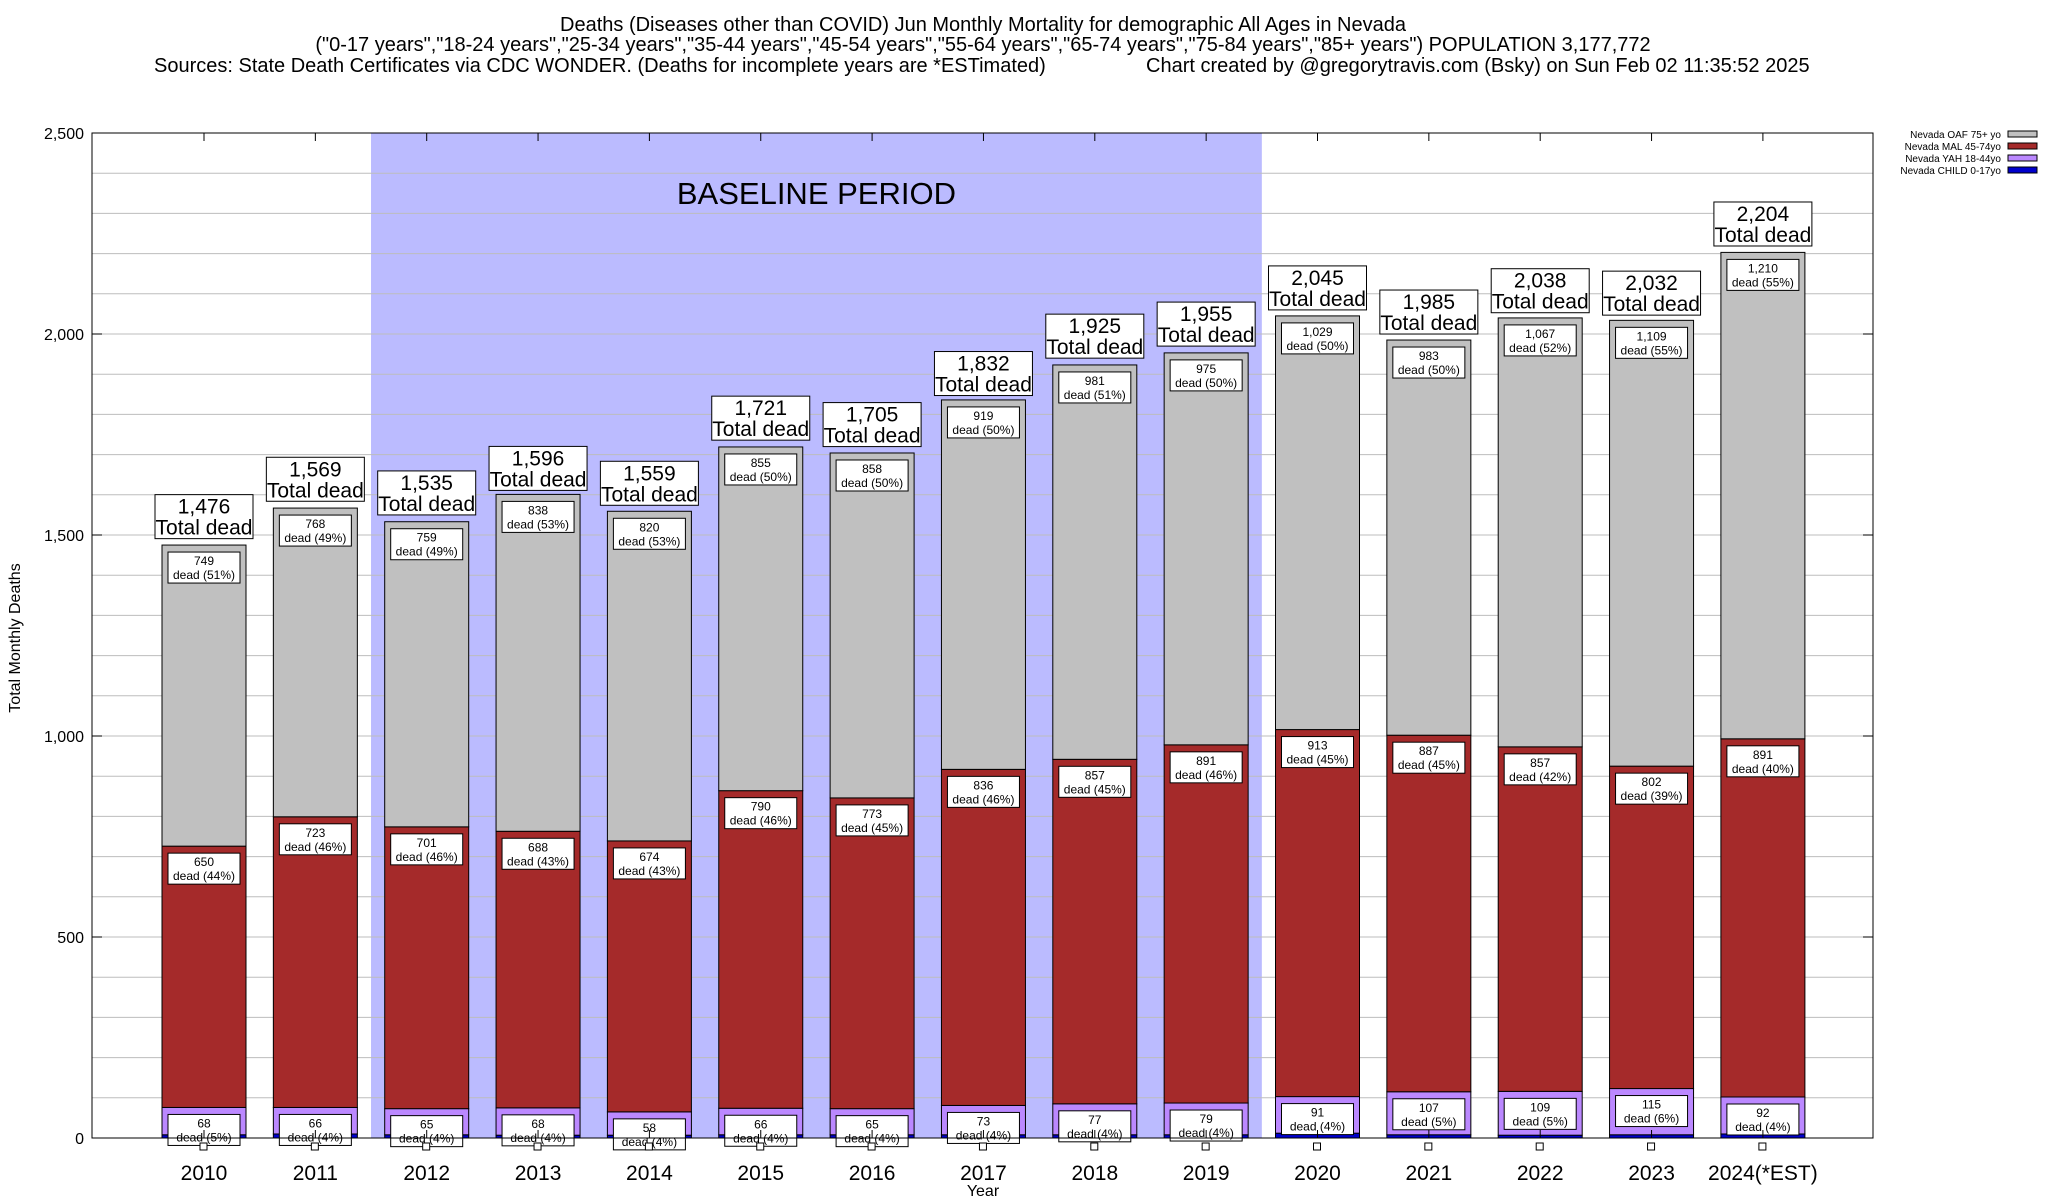 The width and height of the screenshot is (2048, 1200). What do you see at coordinates (649, 1173) in the screenshot?
I see `x-tick-label: 2014` at bounding box center [649, 1173].